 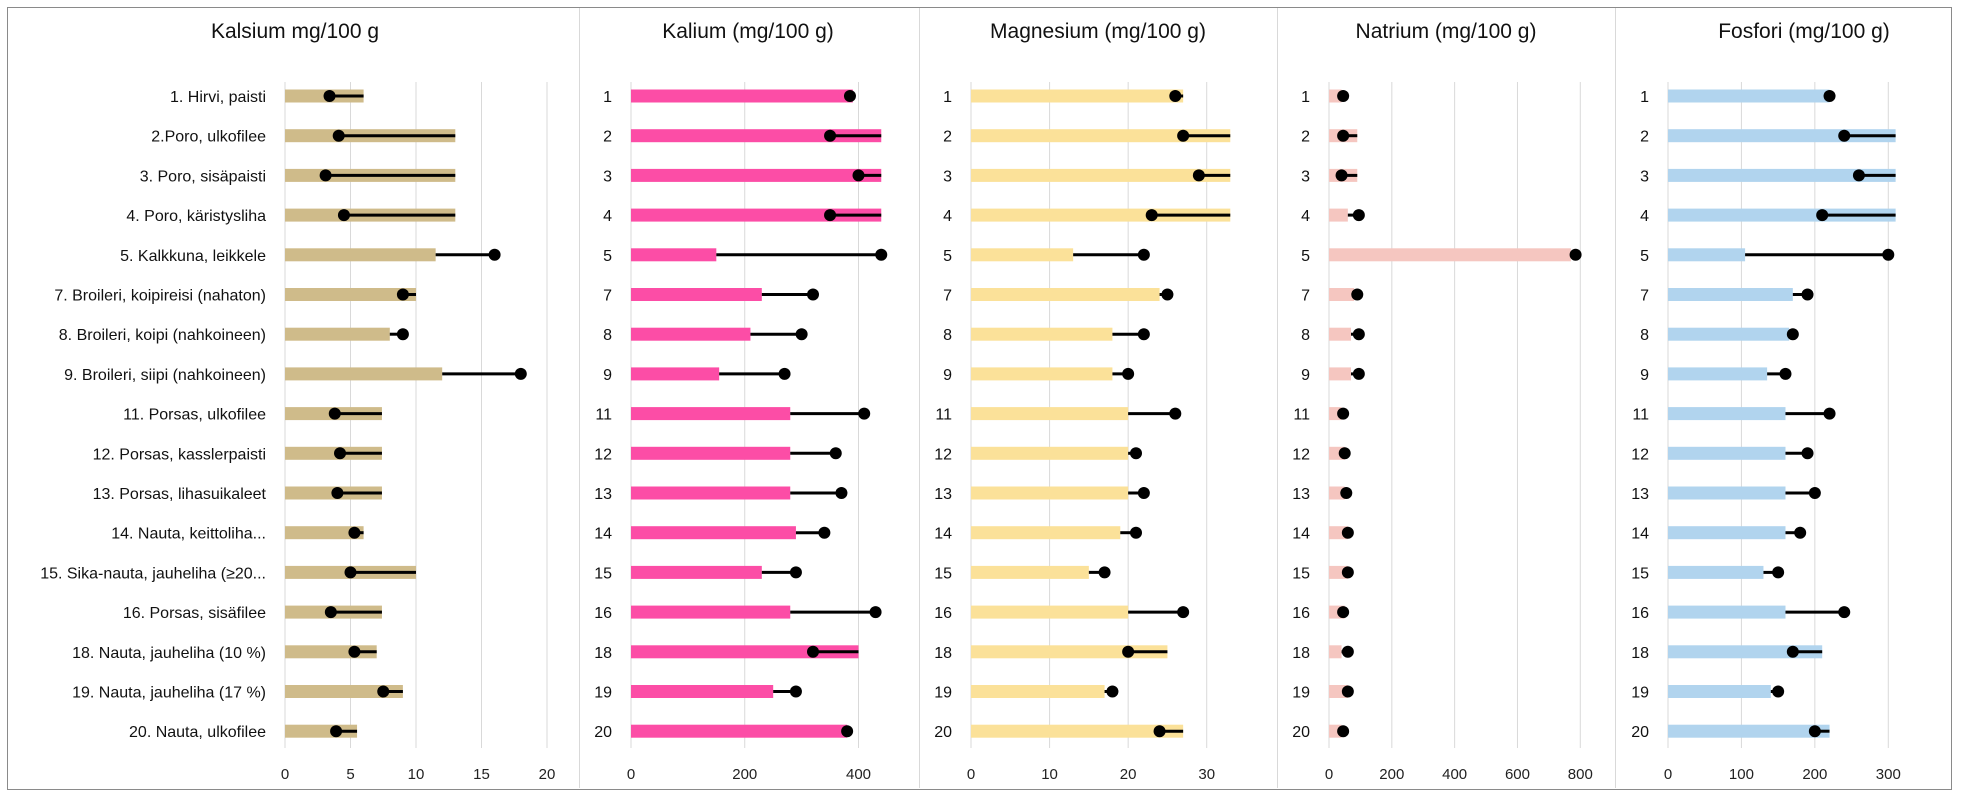 I want to click on category-label-magnesium: 7, so click(x=947, y=296).